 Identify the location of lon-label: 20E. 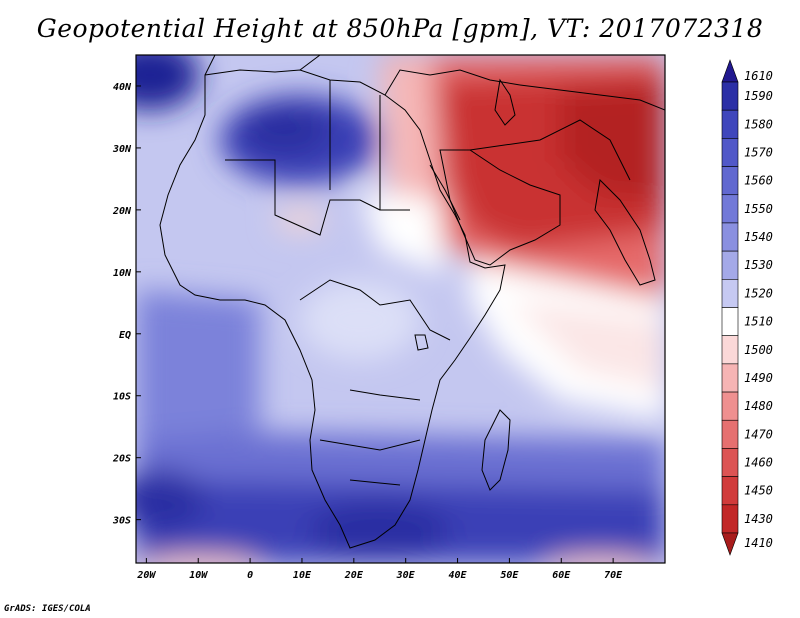
(354, 575).